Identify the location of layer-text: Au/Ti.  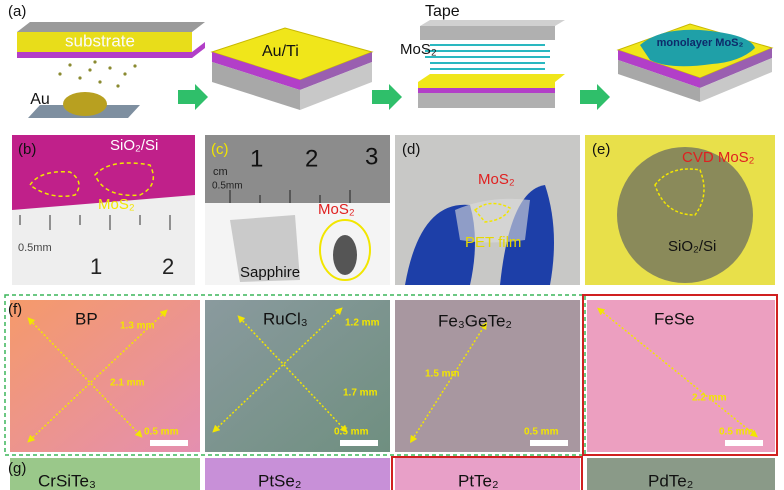
(280, 51).